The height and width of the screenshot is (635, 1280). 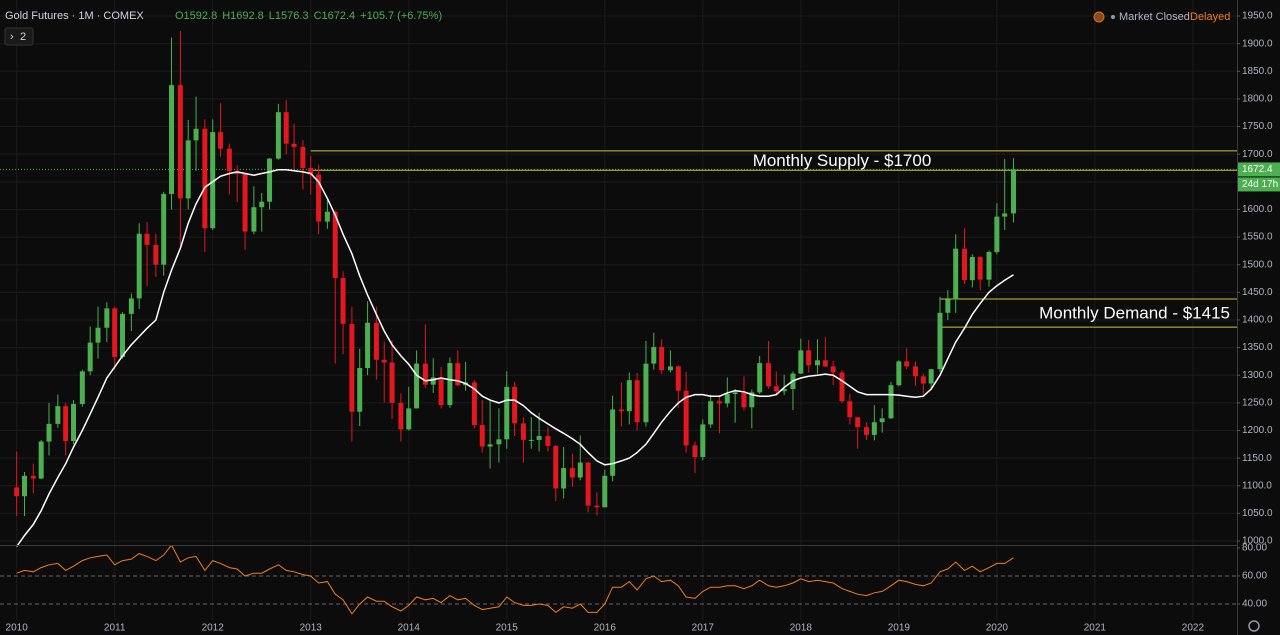 I want to click on y-tick-label: 1100.0, so click(x=1257, y=485).